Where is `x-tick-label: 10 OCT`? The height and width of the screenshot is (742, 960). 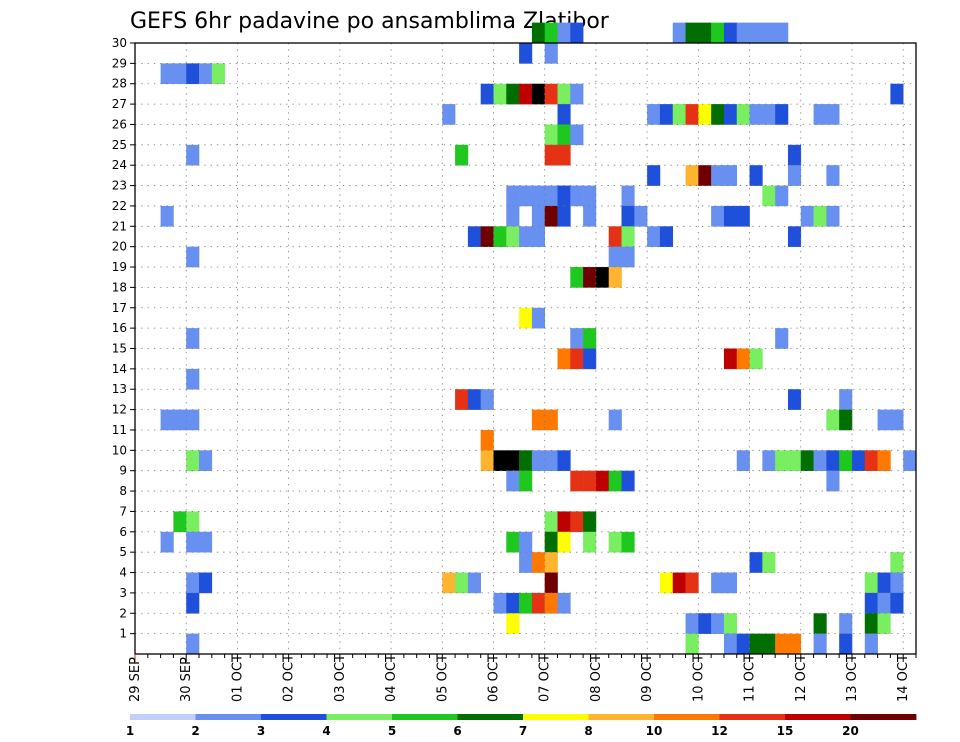
x-tick-label: 10 OCT is located at coordinates (698, 678).